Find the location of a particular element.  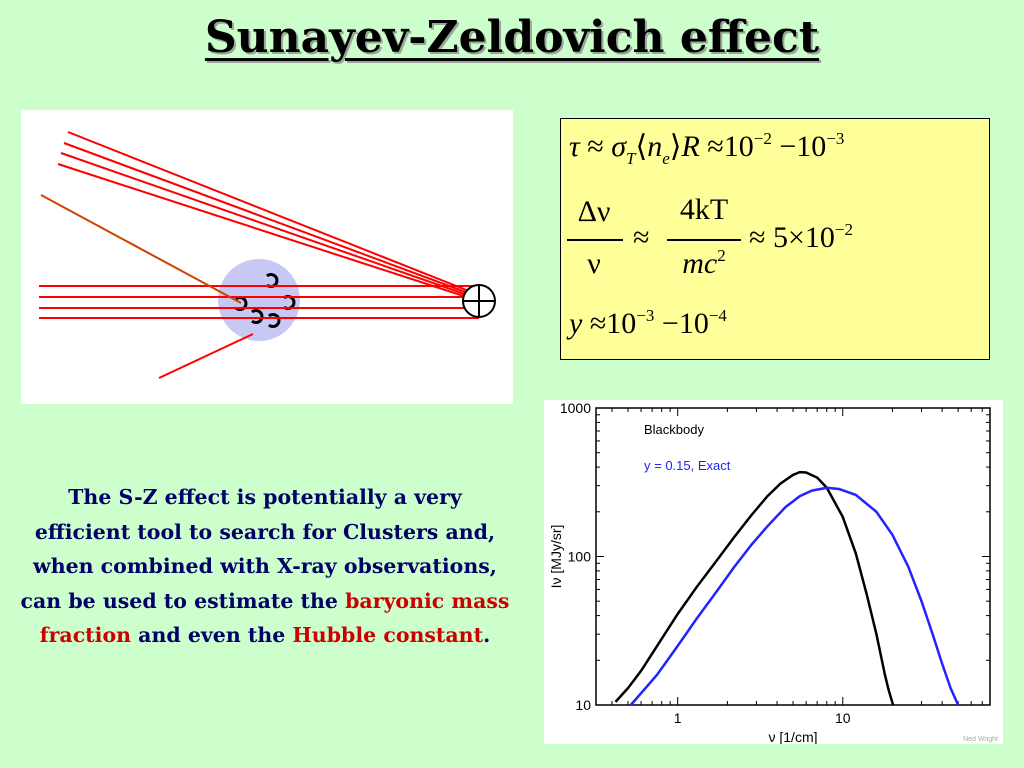

y-axis-label: Iν [MJy/sr] is located at coordinates (556, 557).